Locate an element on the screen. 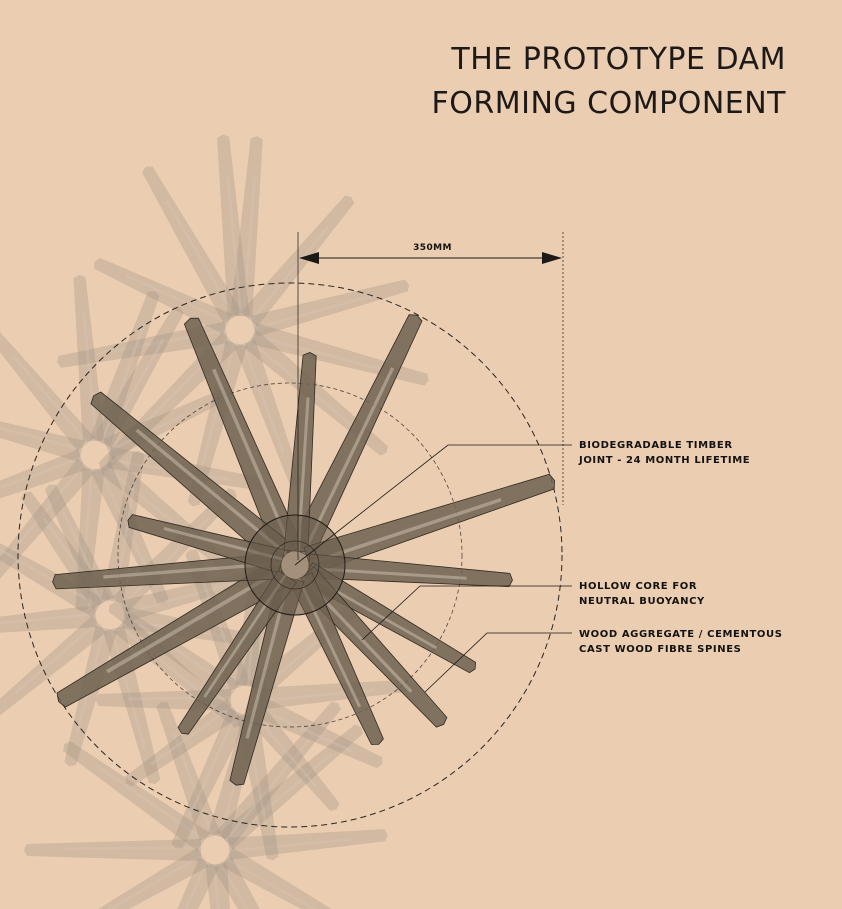 Image resolution: width=842 pixels, height=909 pixels. title-line-1: THE PROTOTYPE DAM is located at coordinates (618, 59).